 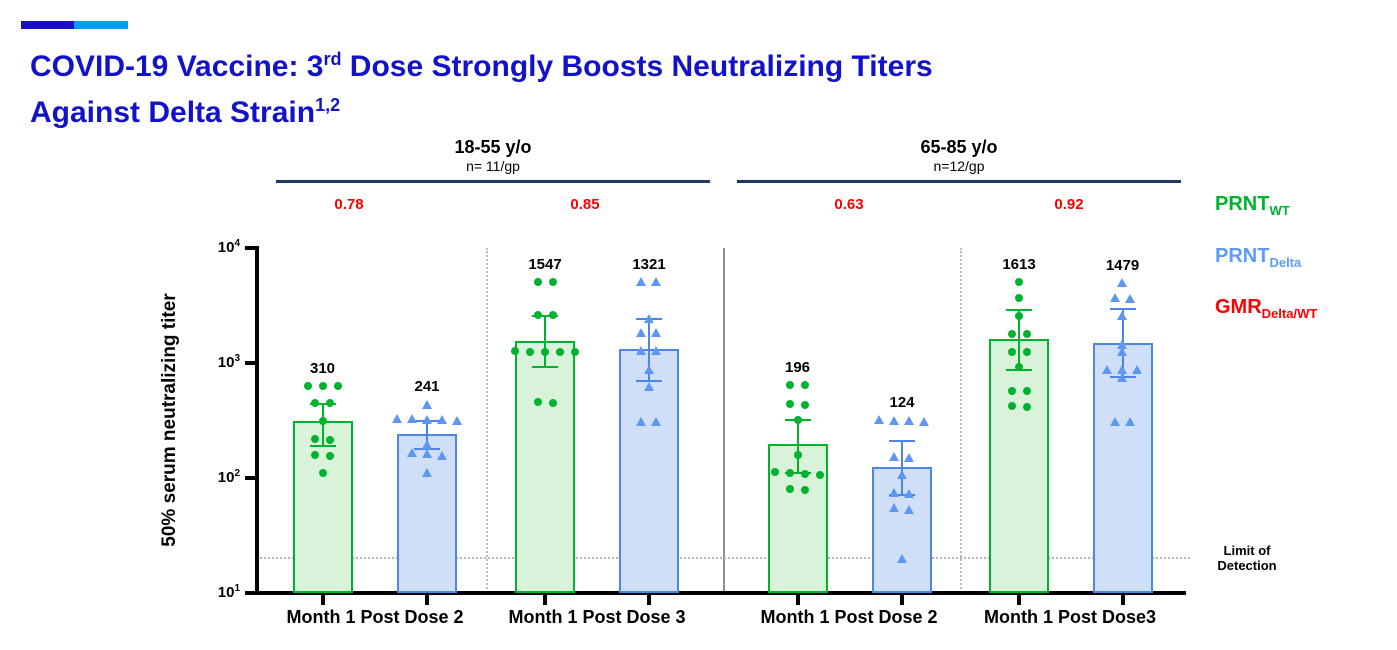 I want to click on bar-value-label: 196, so click(x=797, y=367).